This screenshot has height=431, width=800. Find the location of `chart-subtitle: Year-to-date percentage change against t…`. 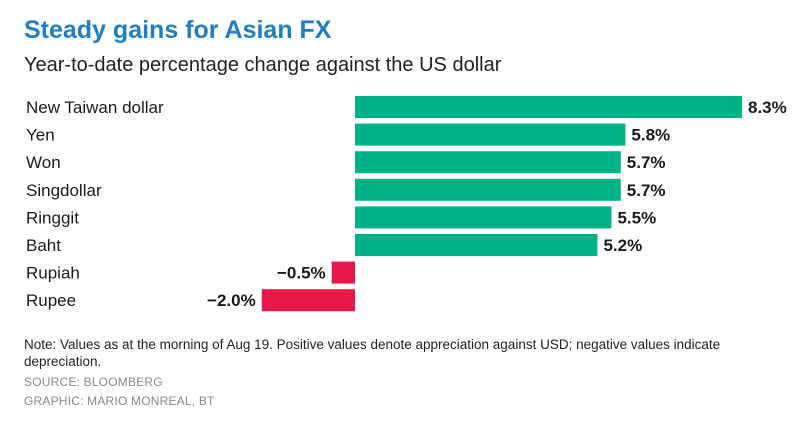

chart-subtitle: Year-to-date percentage change against t… is located at coordinates (263, 65).